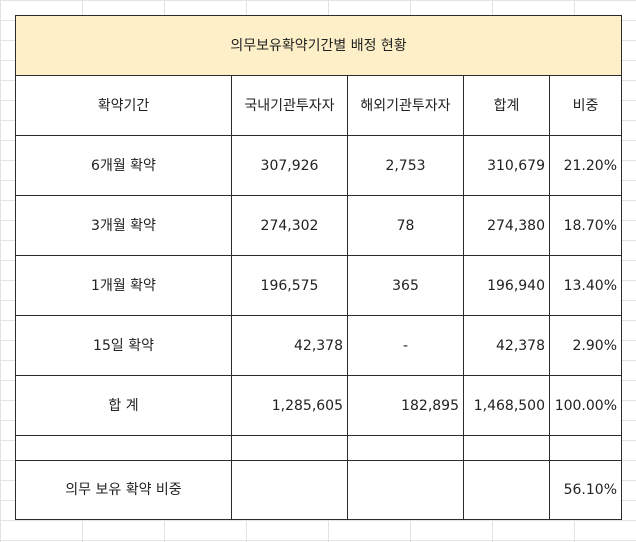 The width and height of the screenshot is (636, 542). I want to click on lockup-ratio-cell: 56.10%, so click(585, 490).